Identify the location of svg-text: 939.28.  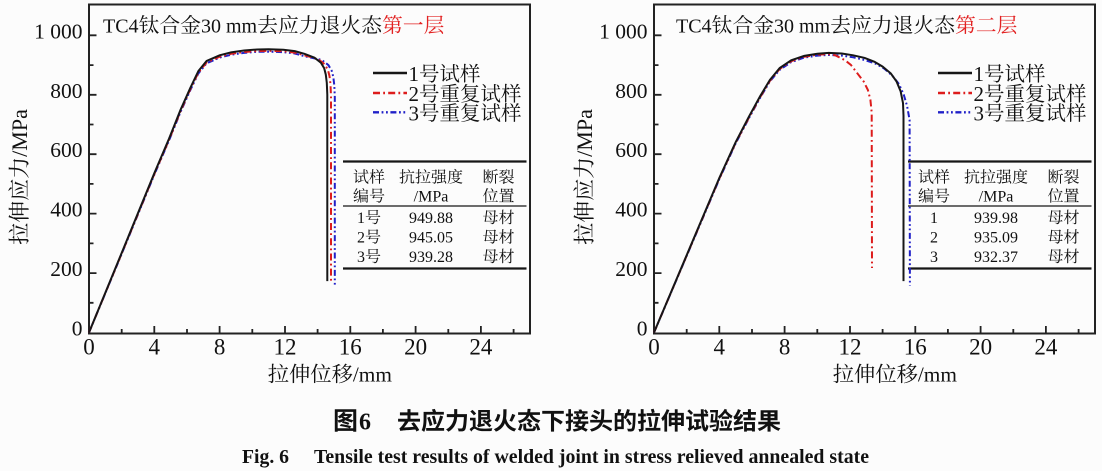
(431, 257).